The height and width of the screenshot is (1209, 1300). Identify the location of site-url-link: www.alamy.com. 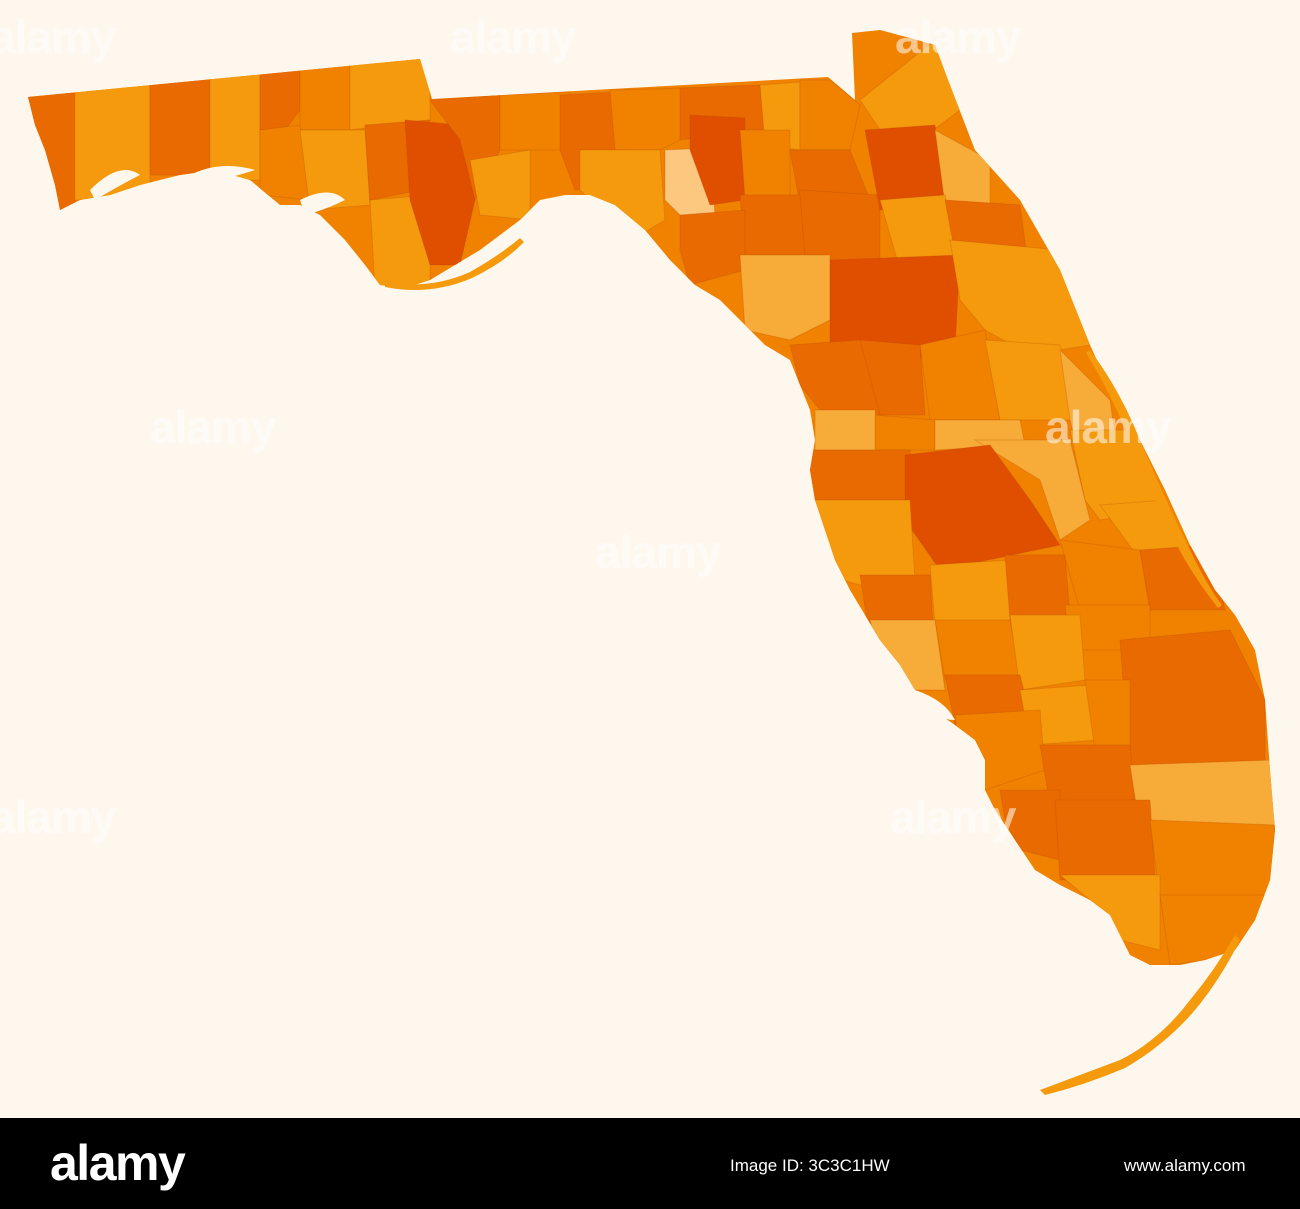
(1185, 1165).